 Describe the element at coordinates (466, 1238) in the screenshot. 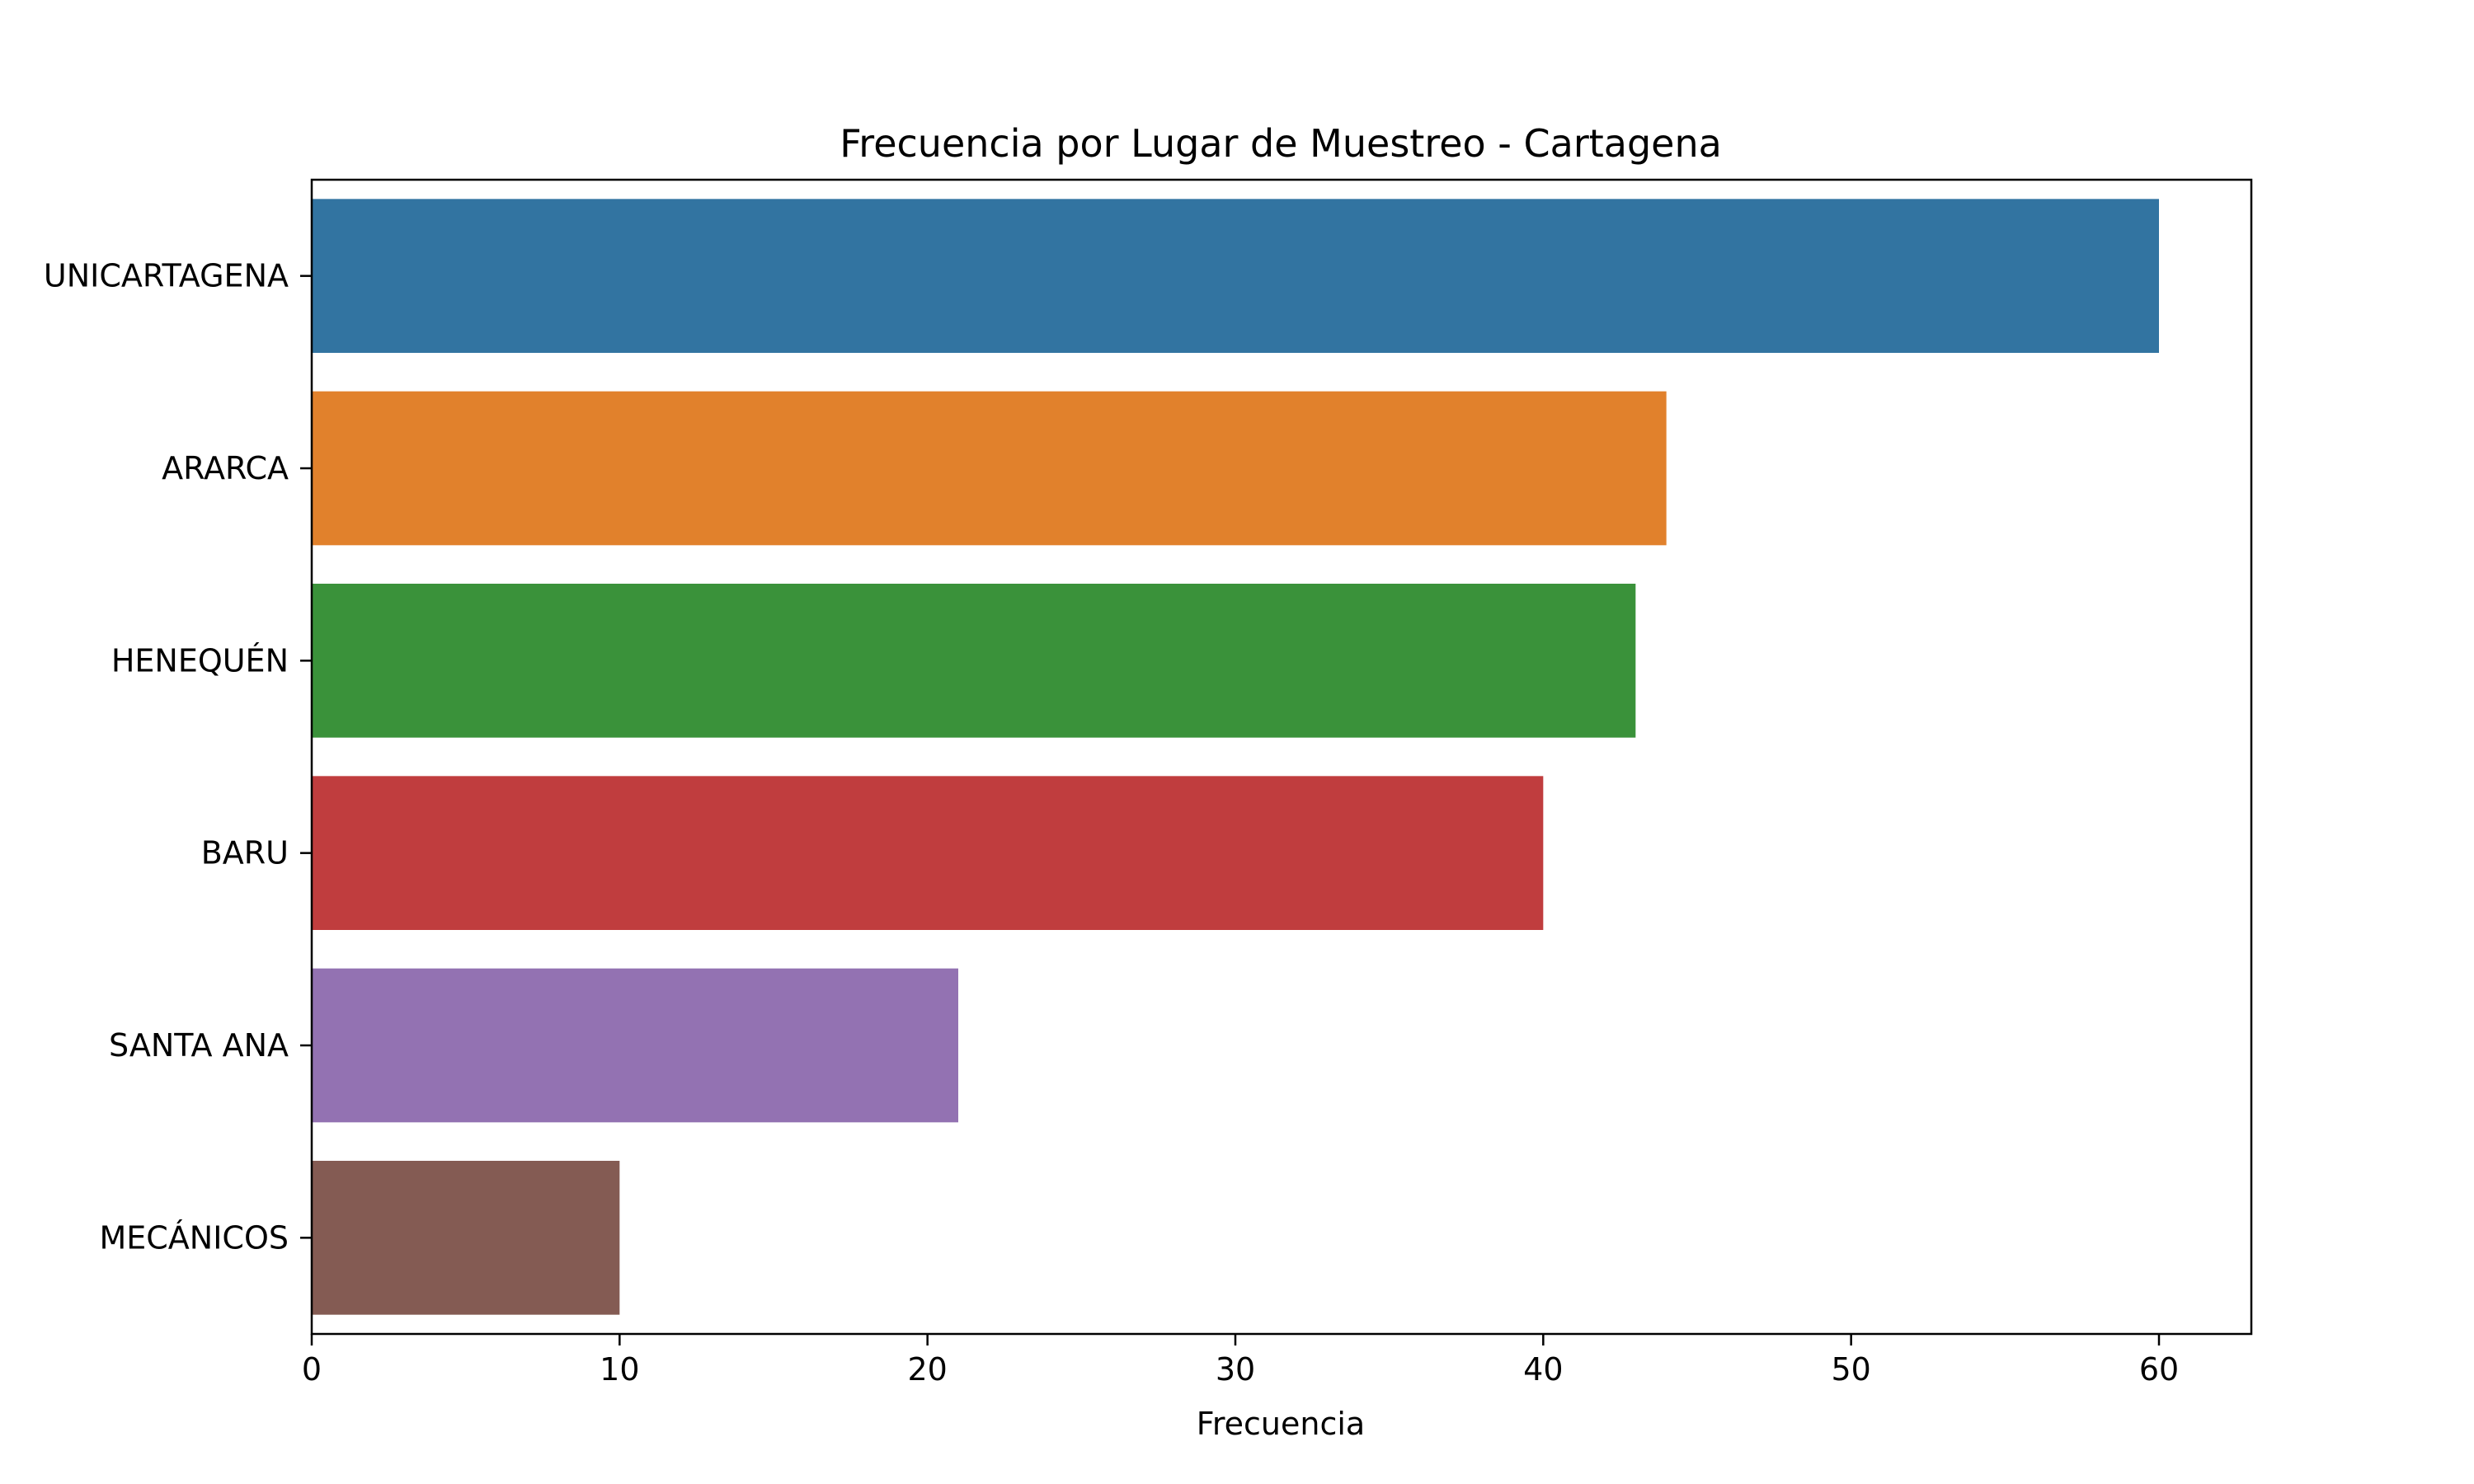

I see `bar-mecánicos` at that location.